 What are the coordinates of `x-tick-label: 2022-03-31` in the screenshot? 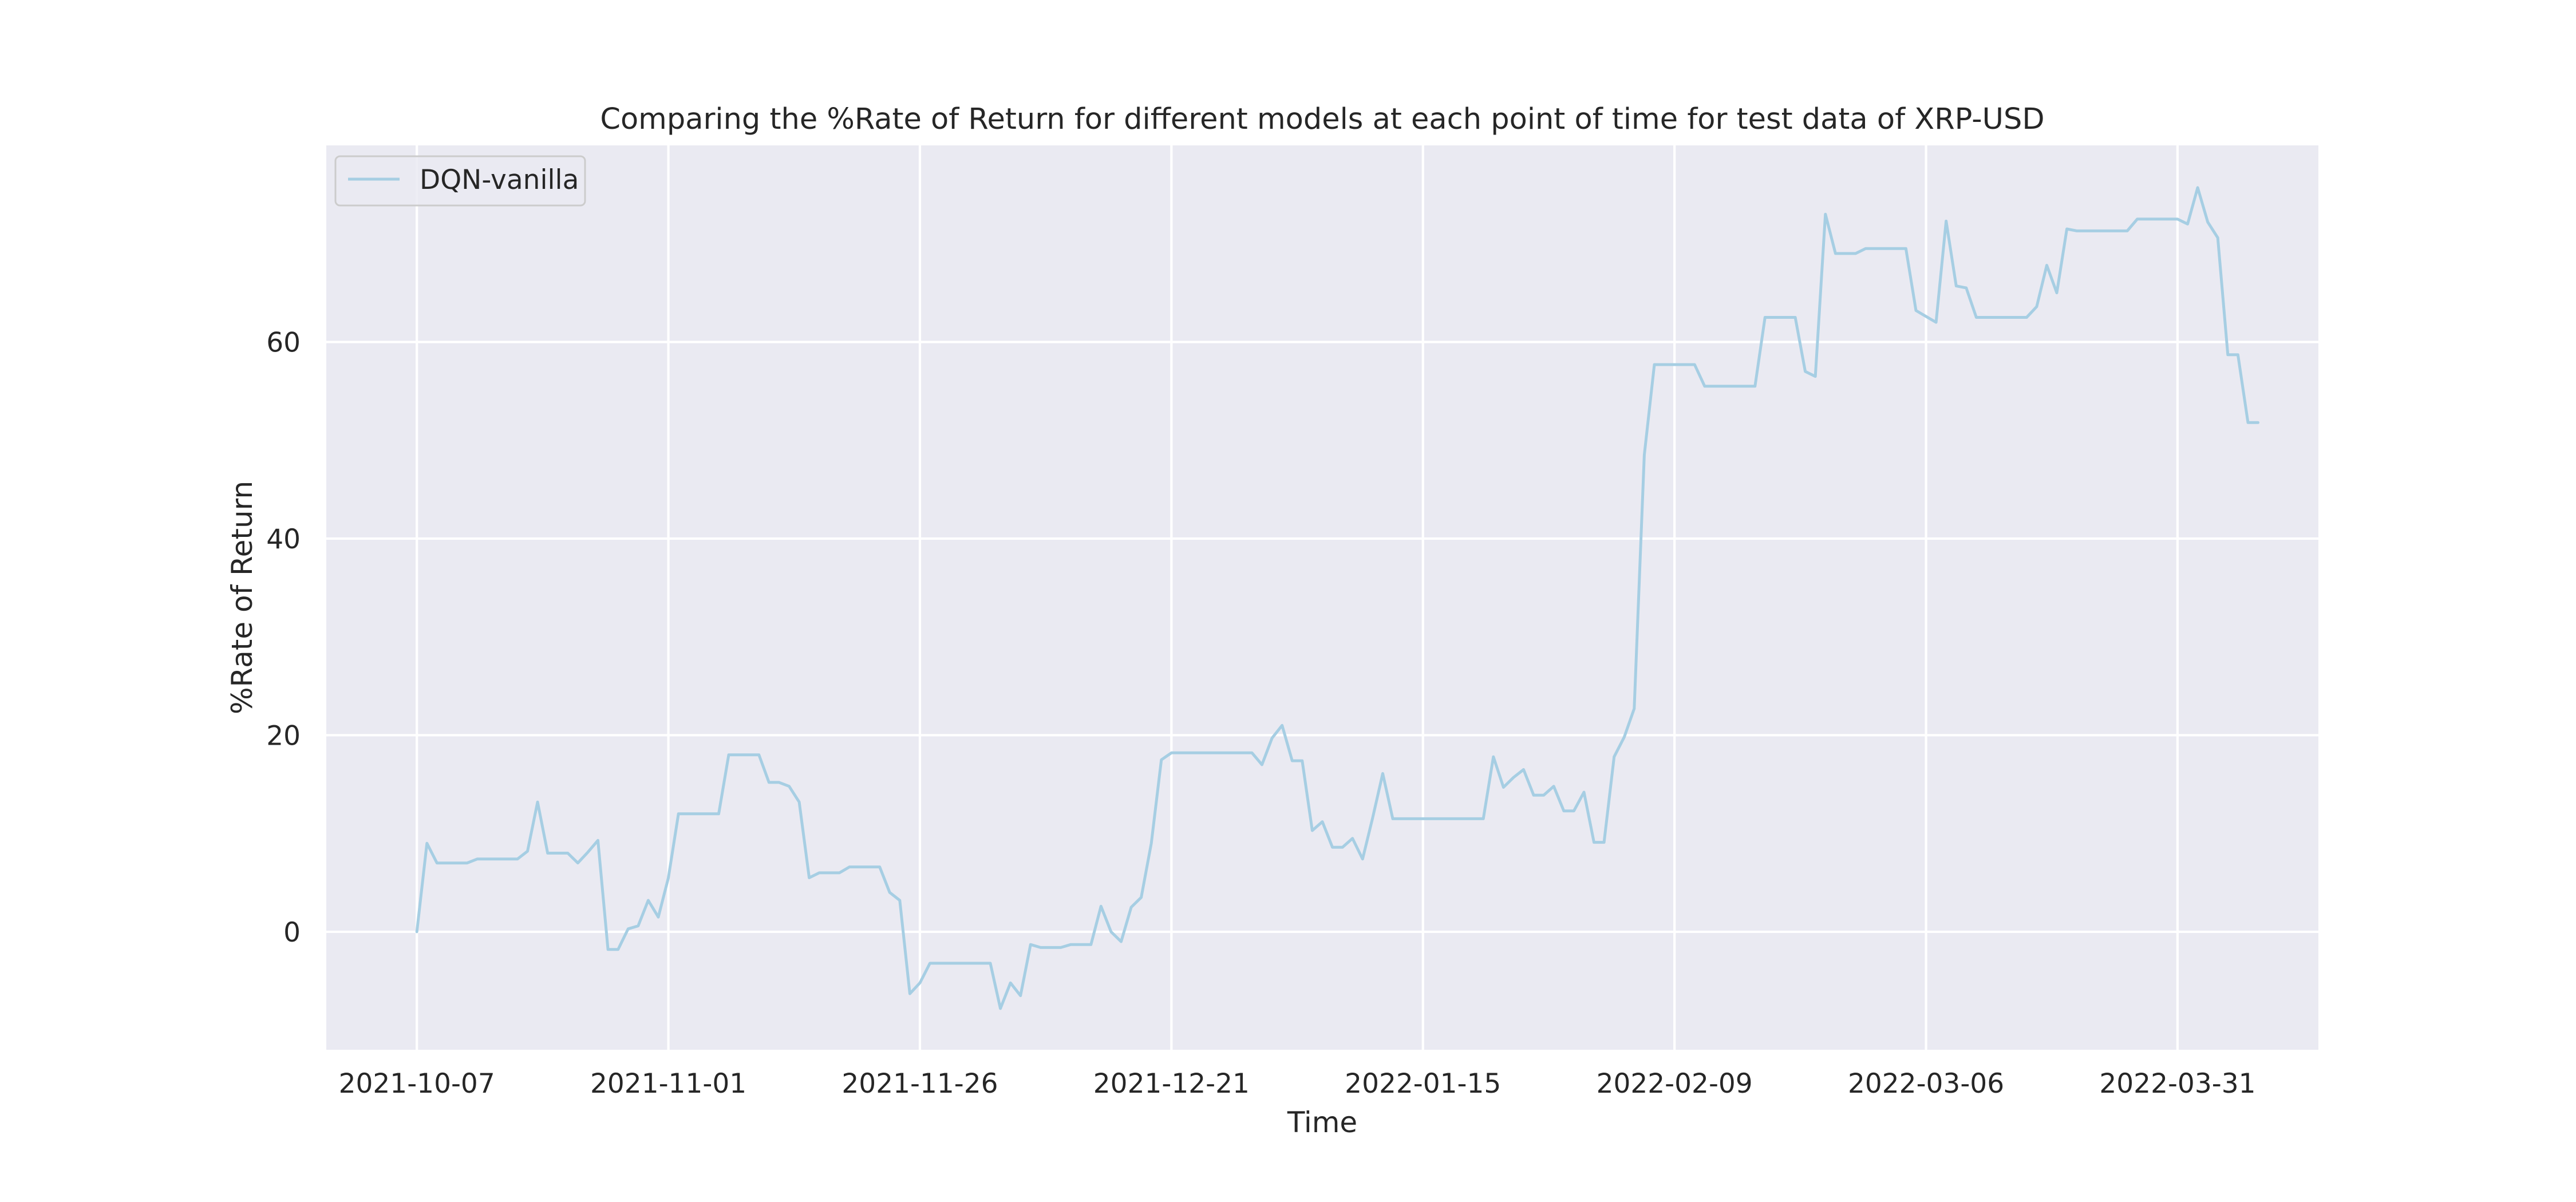 It's located at (2177, 1084).